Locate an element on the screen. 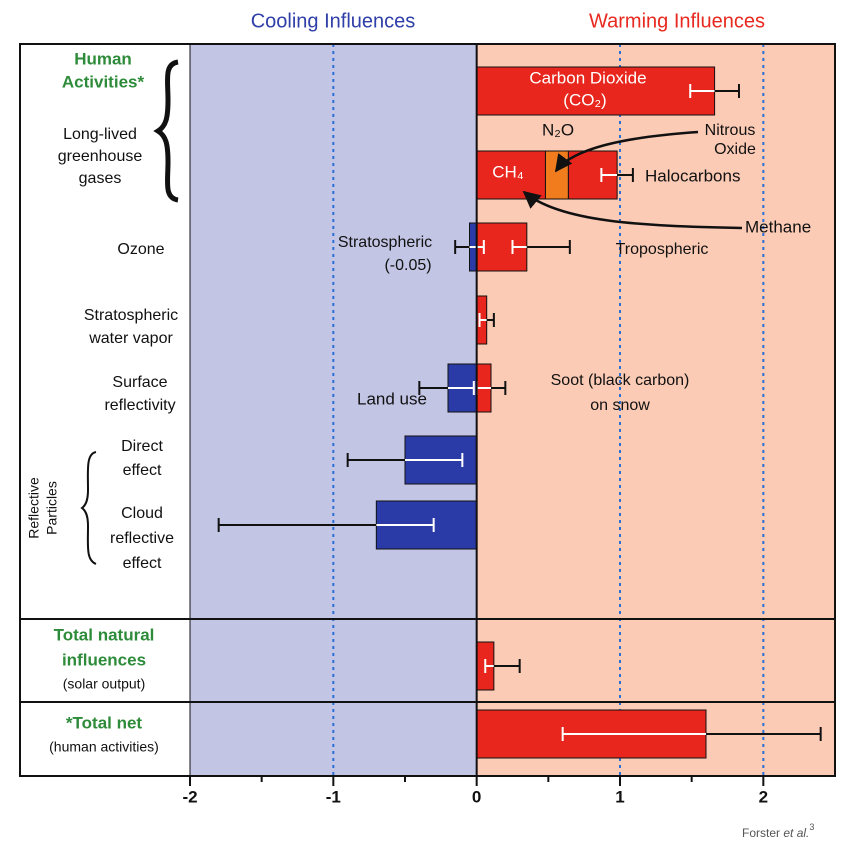  group-label: Activities* is located at coordinates (103, 81).